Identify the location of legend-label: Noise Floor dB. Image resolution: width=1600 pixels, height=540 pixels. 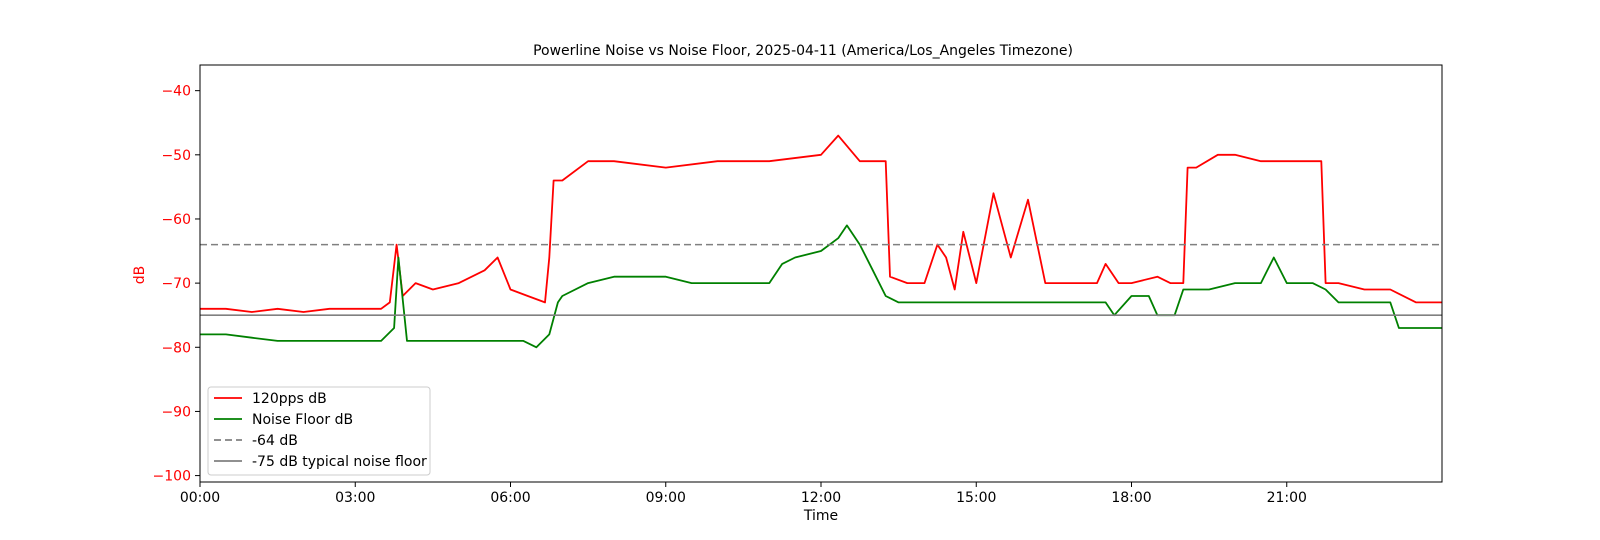
(302, 420).